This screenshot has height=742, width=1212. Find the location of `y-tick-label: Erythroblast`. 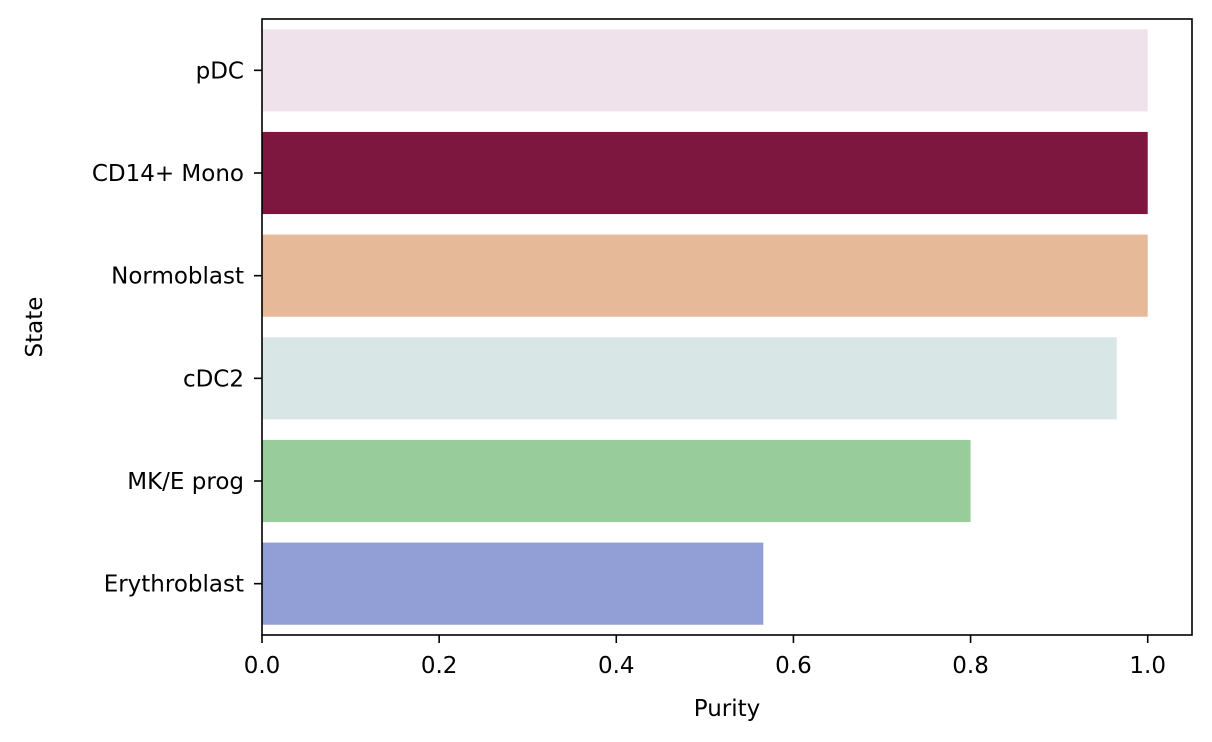

y-tick-label: Erythroblast is located at coordinates (174, 585).